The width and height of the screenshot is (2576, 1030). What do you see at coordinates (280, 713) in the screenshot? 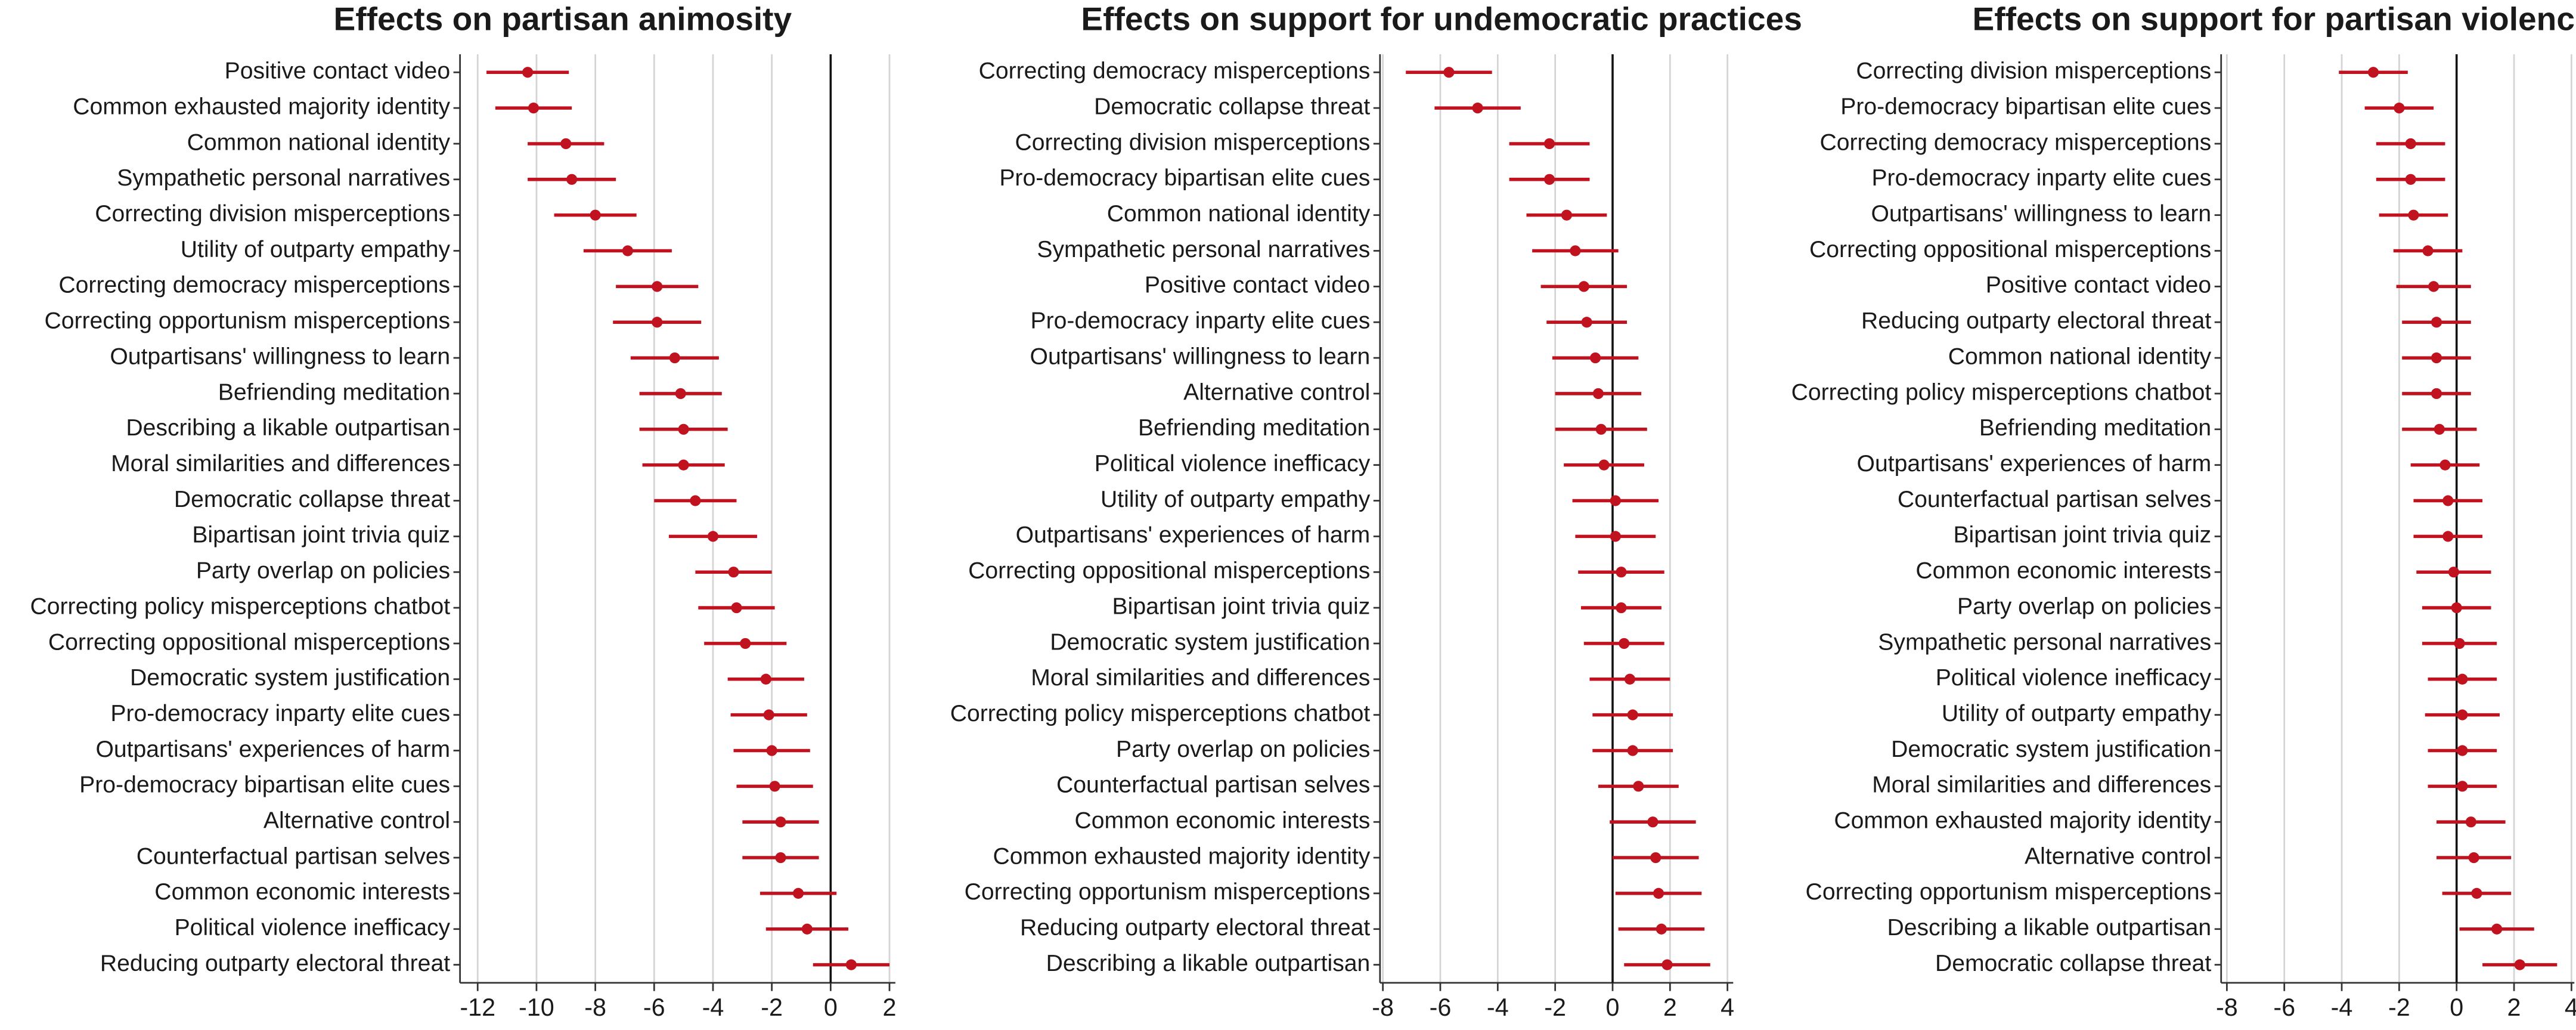
I see `category-label: Pro-democracy inparty elite cues` at bounding box center [280, 713].